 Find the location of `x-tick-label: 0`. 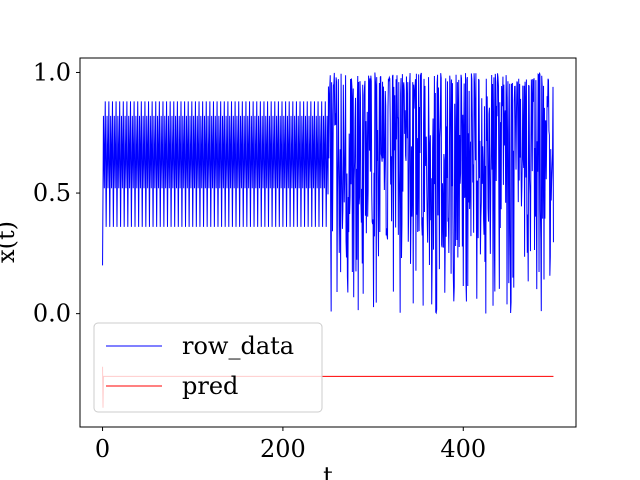

x-tick-label: 0 is located at coordinates (102, 449).